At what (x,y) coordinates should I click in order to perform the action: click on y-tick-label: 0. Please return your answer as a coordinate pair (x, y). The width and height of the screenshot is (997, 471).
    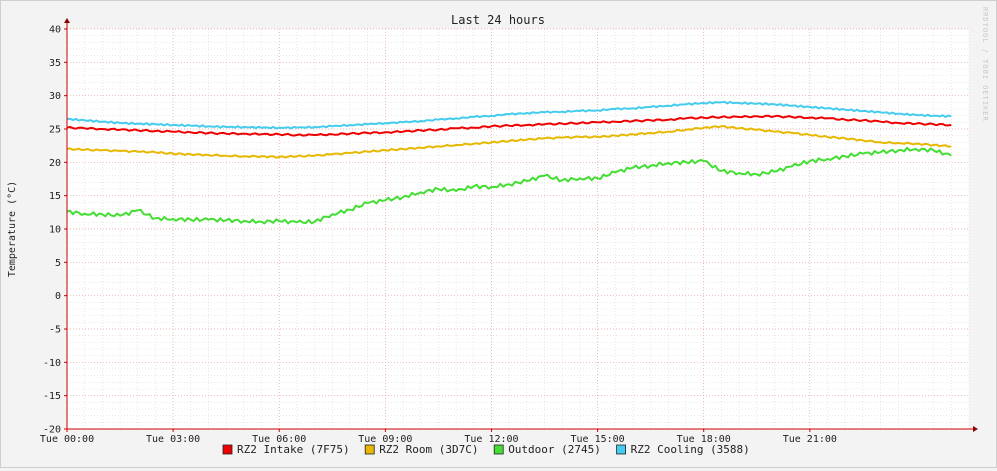
    Looking at the image, I should click on (58, 296).